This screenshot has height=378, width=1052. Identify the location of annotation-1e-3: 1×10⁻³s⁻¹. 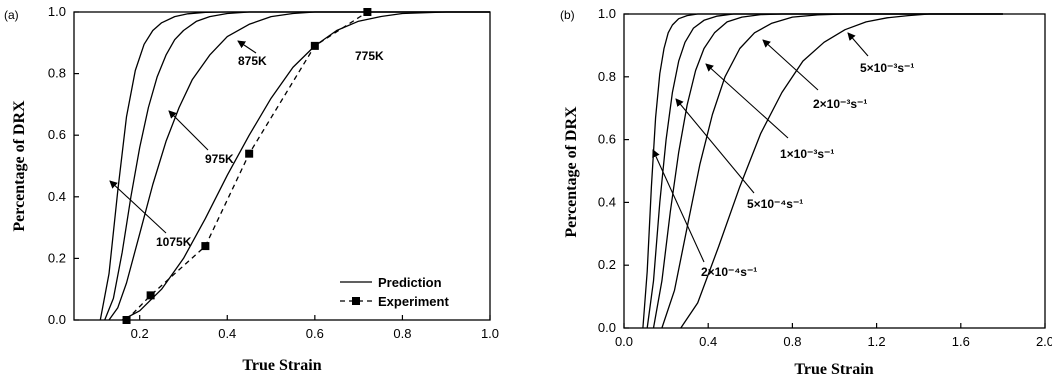
(807, 154).